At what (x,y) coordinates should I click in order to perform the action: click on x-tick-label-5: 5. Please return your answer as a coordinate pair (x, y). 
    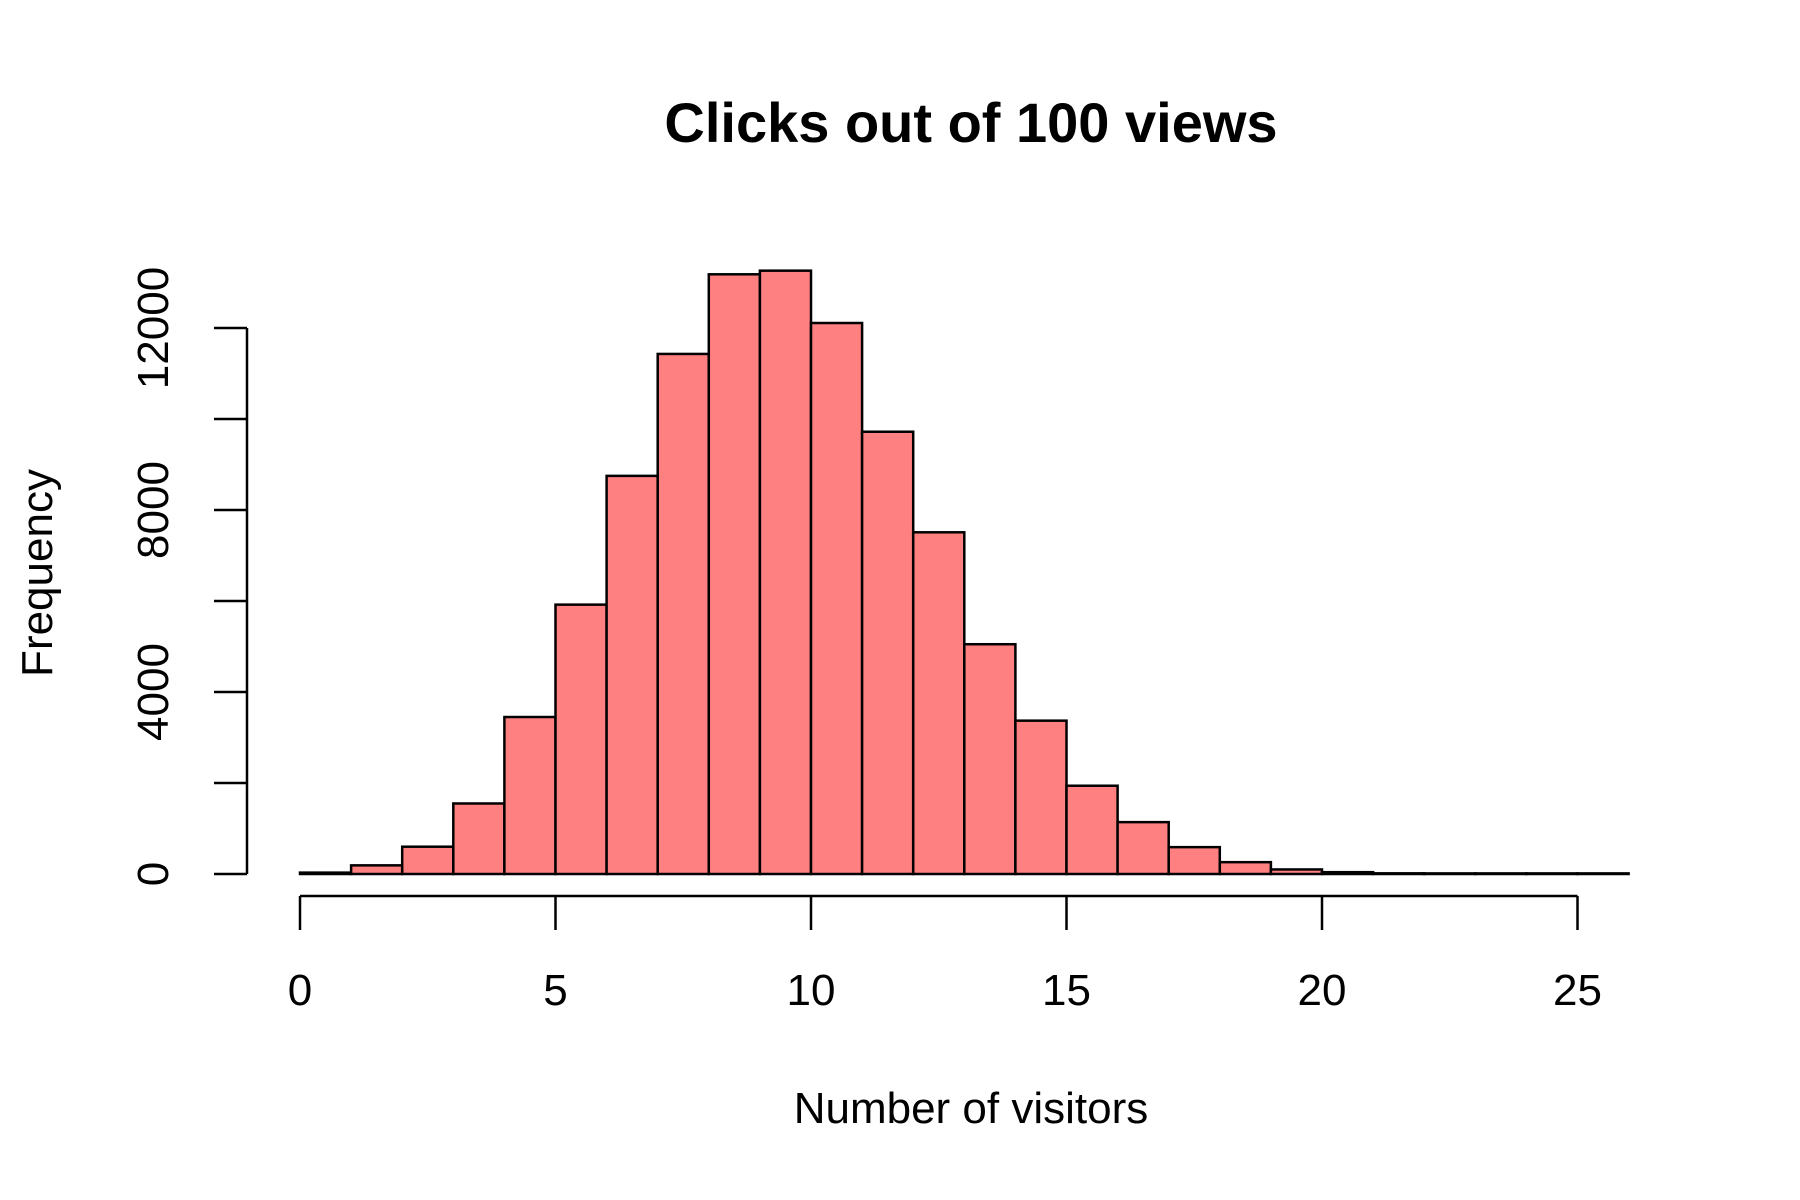
    Looking at the image, I should click on (555, 990).